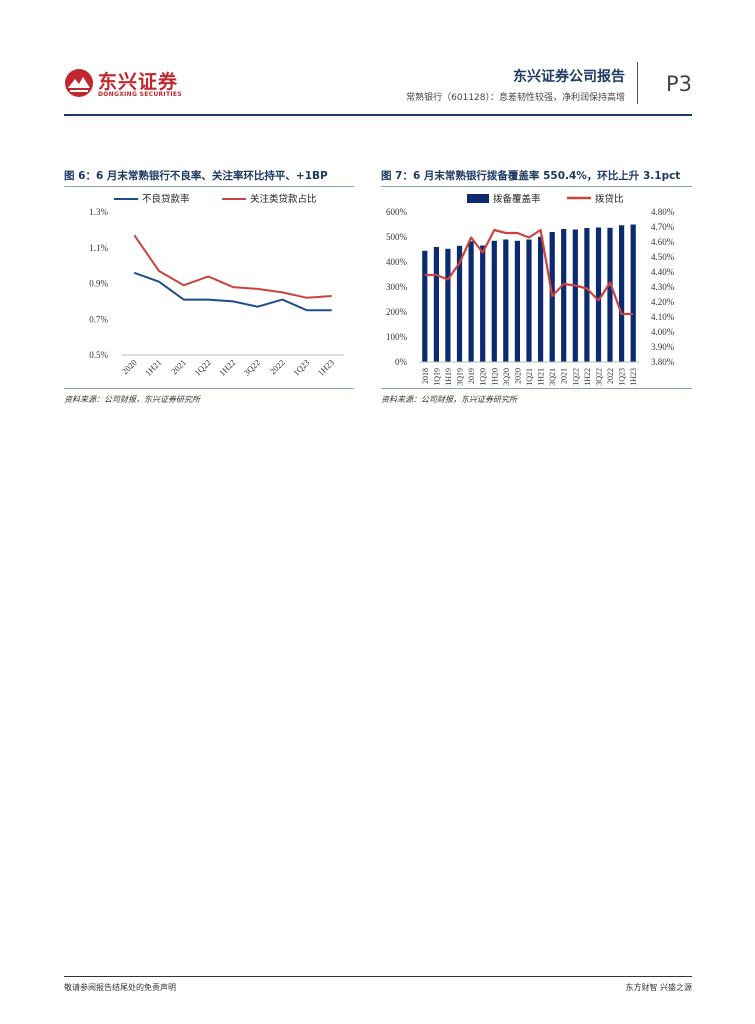  Describe the element at coordinates (283, 199) in the screenshot. I see `legend-label-2: 关注类贷款占比` at that location.